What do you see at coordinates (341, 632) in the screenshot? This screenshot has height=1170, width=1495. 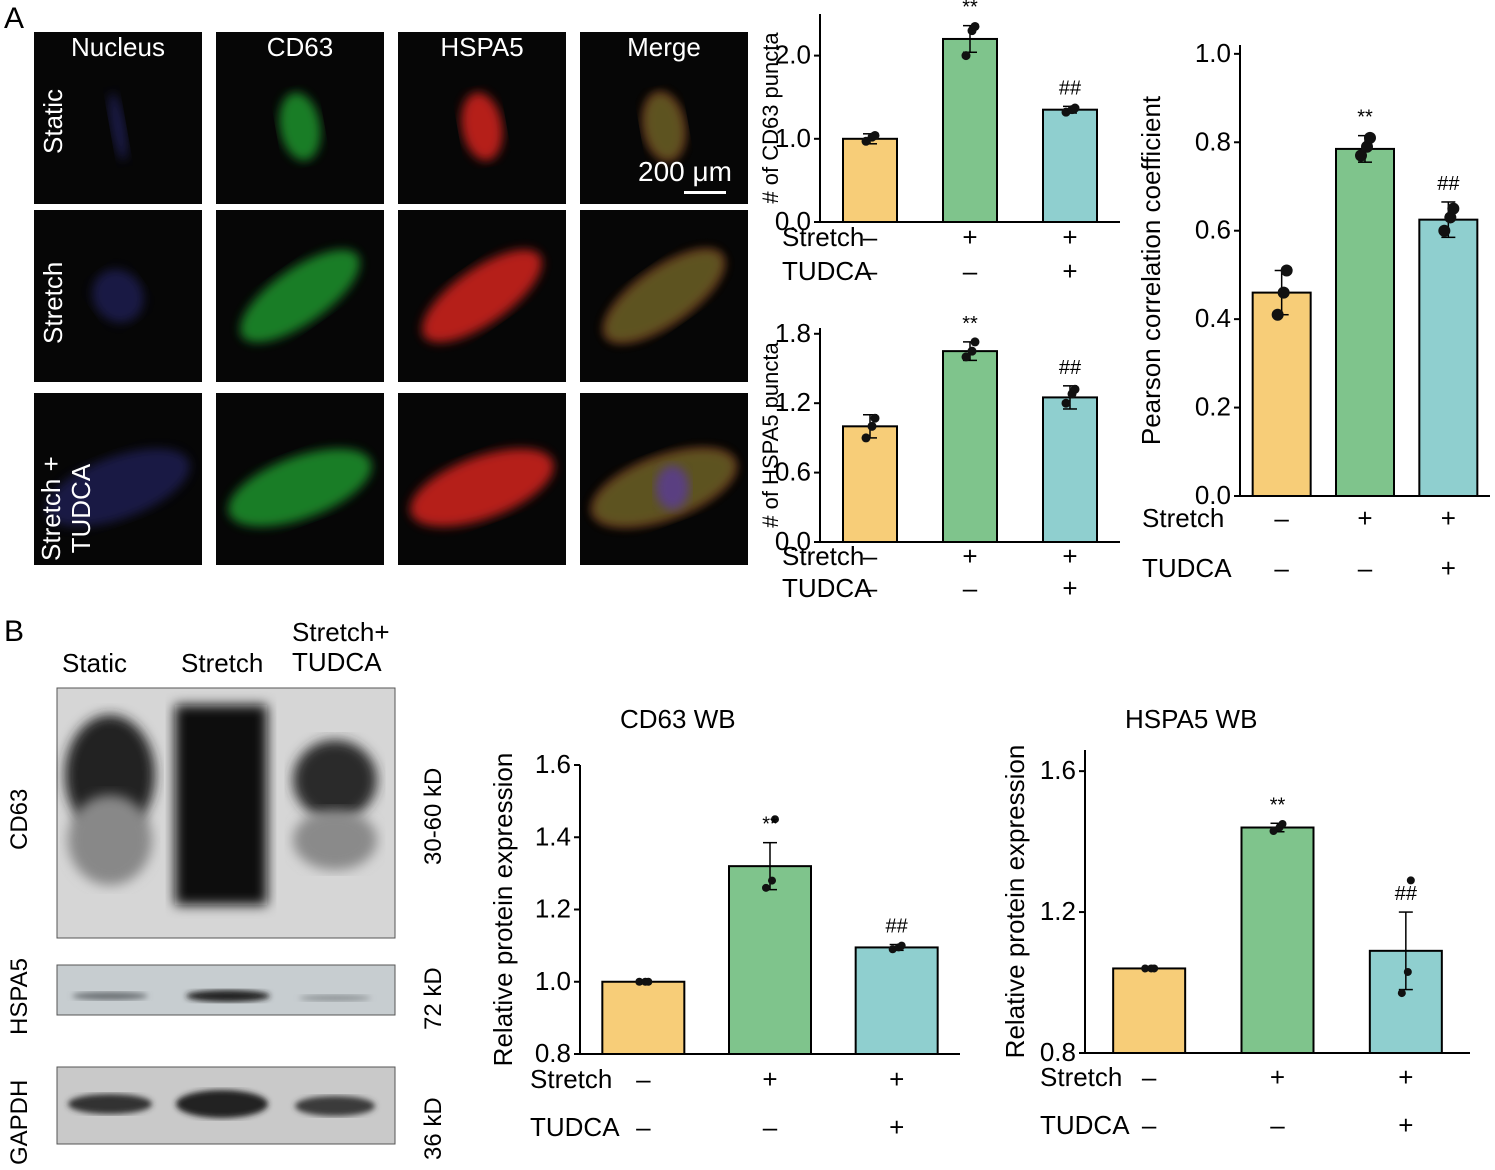 I see `lane-label-line1: Stretch+` at bounding box center [341, 632].